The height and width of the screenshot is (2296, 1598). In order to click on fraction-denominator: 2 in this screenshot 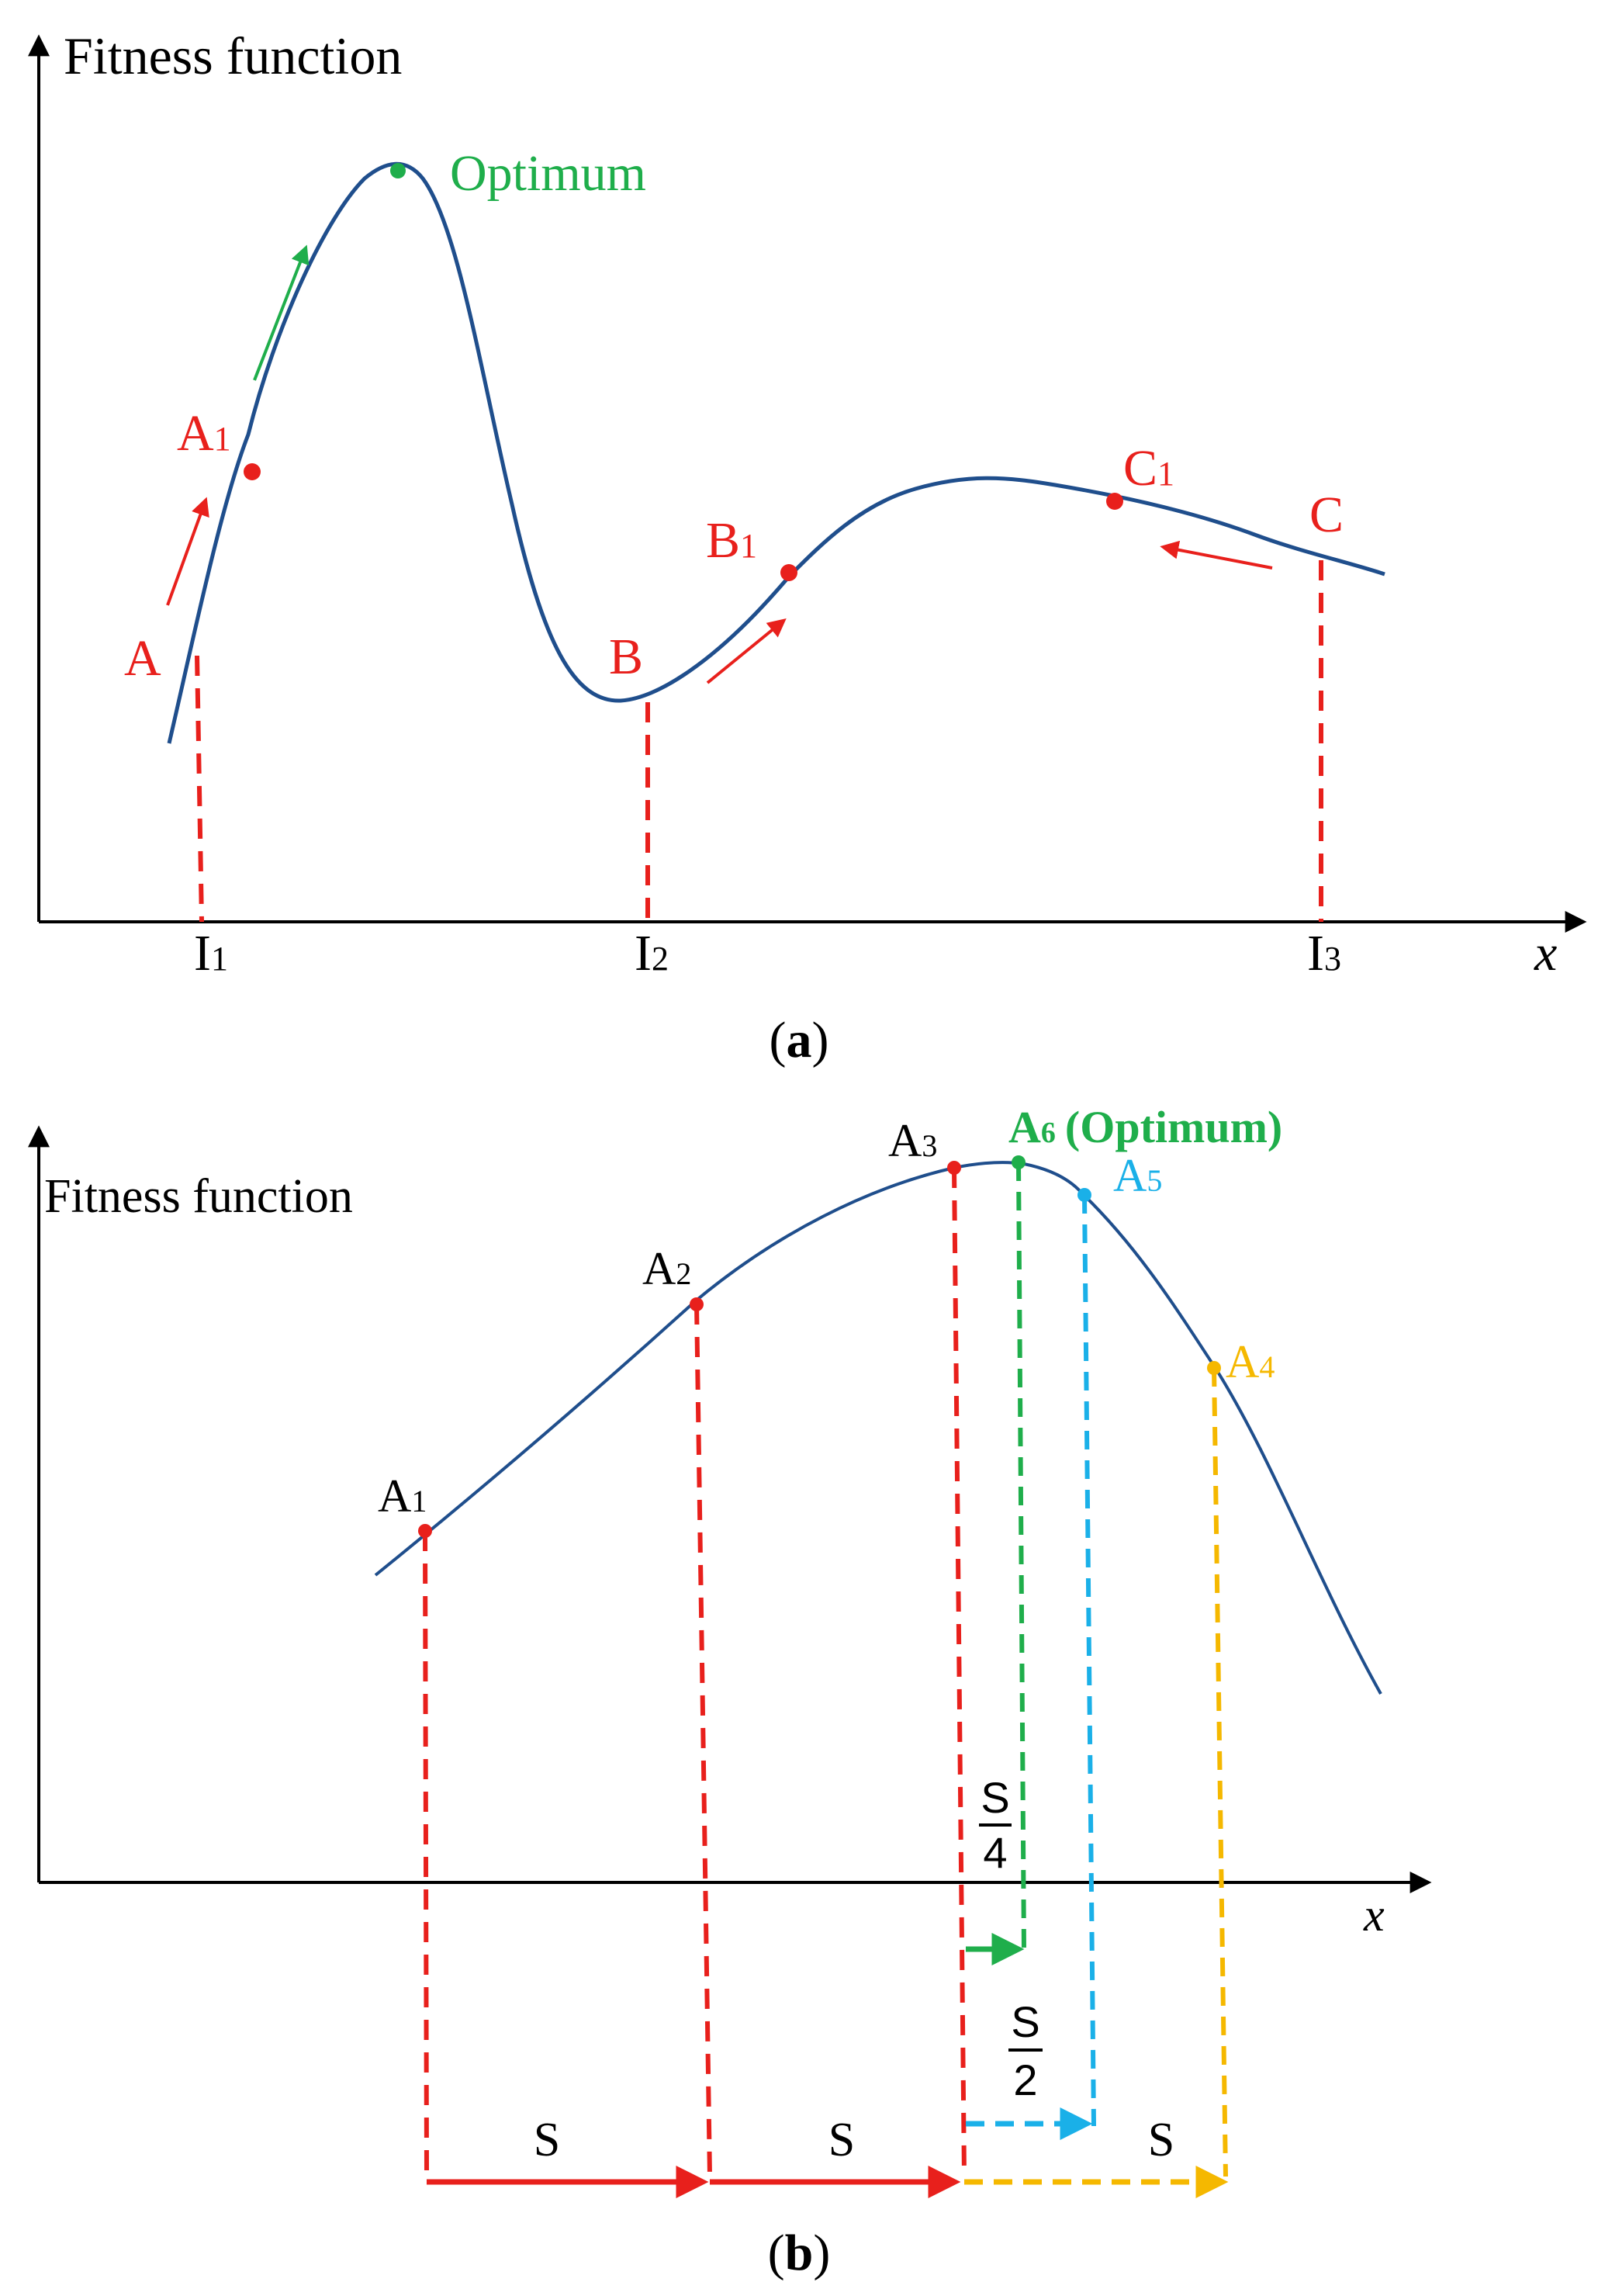, I will do `click(1025, 2079)`.